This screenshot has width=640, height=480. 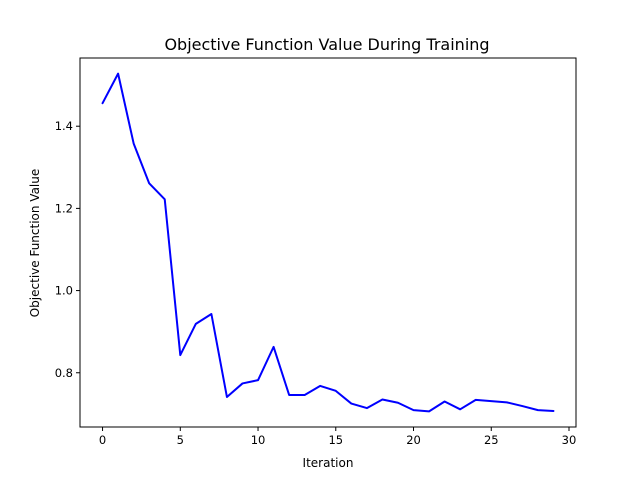 I want to click on x-tick-label: 5, so click(x=180, y=440).